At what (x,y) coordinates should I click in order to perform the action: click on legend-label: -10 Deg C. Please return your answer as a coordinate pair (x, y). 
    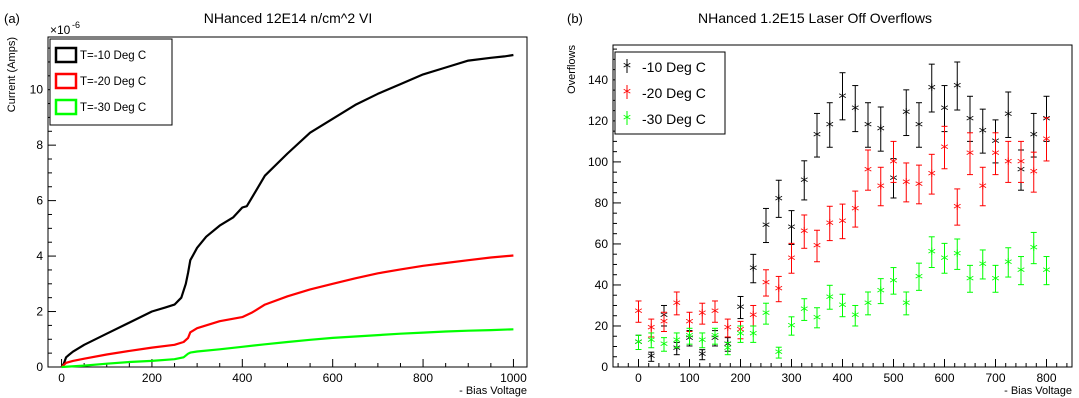
    Looking at the image, I should click on (674, 67).